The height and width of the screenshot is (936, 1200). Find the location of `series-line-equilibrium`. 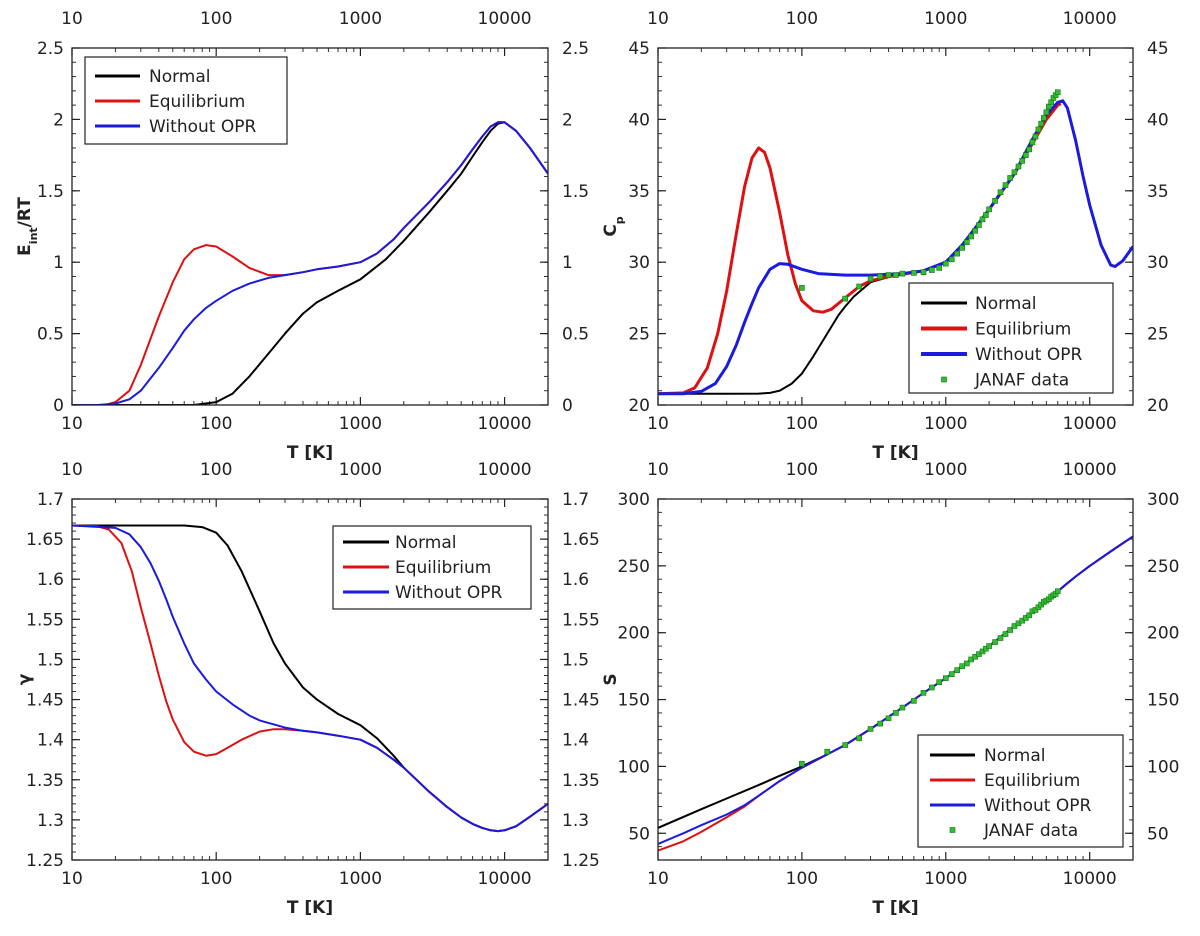

series-line-equilibrium is located at coordinates (310, 263).